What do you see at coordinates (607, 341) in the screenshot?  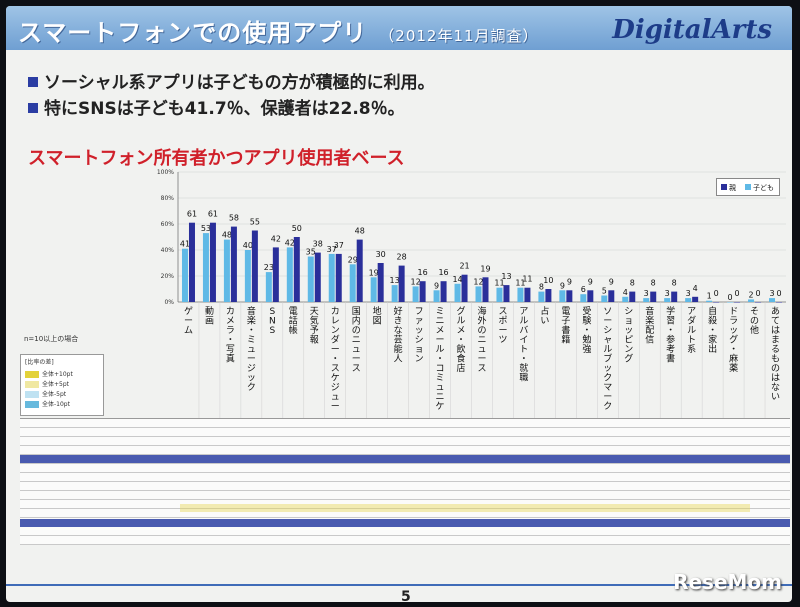 I see `category-label: ャ` at bounding box center [607, 341].